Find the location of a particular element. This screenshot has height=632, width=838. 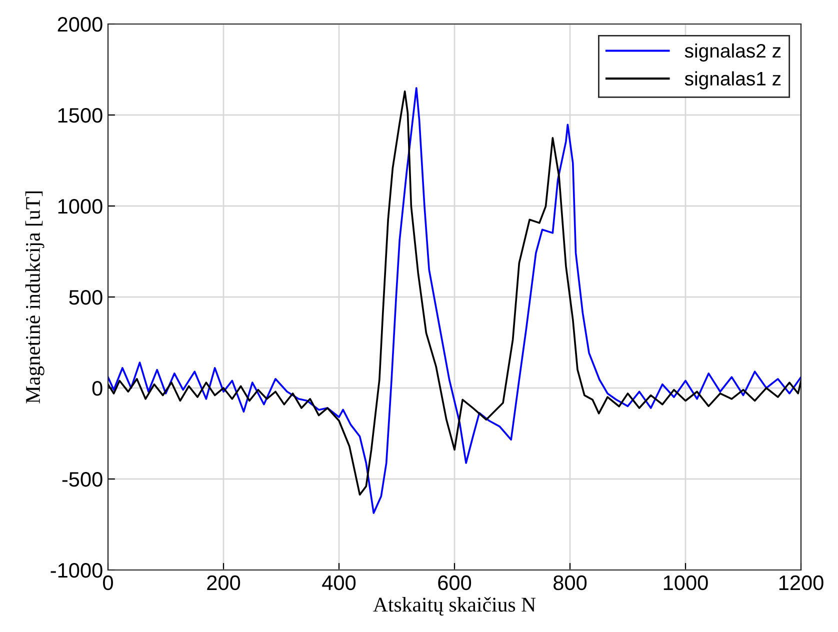

y-tick-label: 0 is located at coordinates (97, 388).